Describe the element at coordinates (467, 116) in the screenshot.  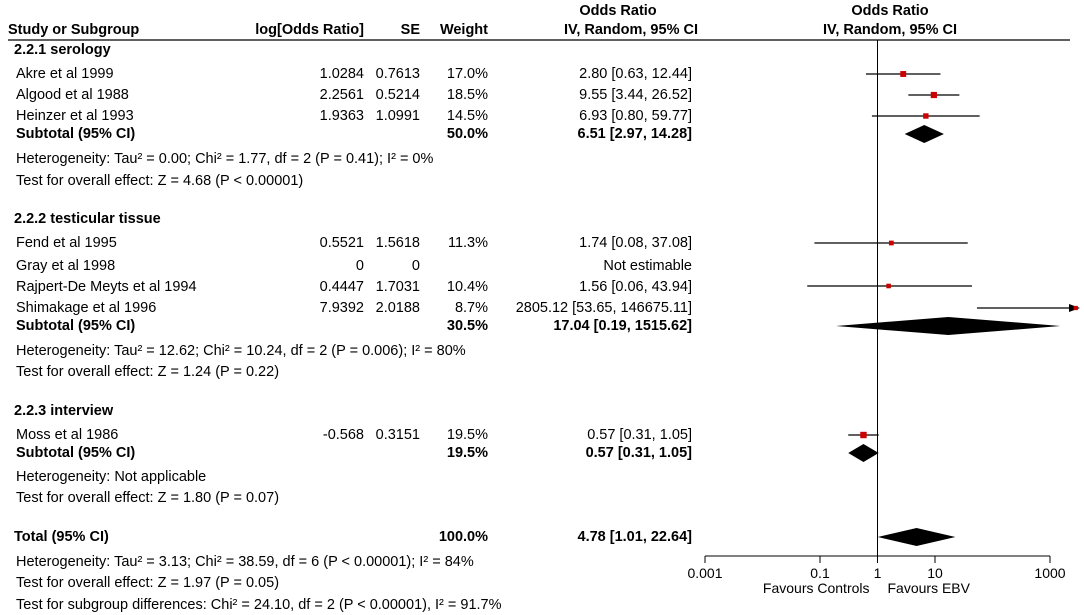
I see `study-weight: 14.5%` at that location.